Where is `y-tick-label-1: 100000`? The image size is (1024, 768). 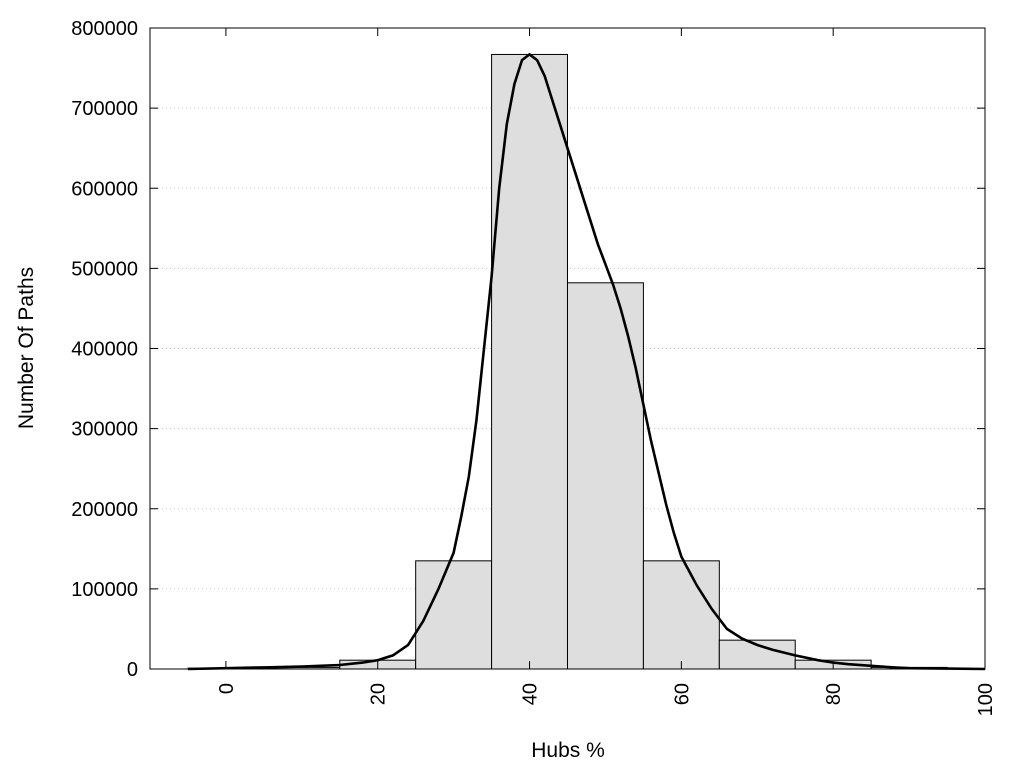
y-tick-label-1: 100000 is located at coordinates (104, 590).